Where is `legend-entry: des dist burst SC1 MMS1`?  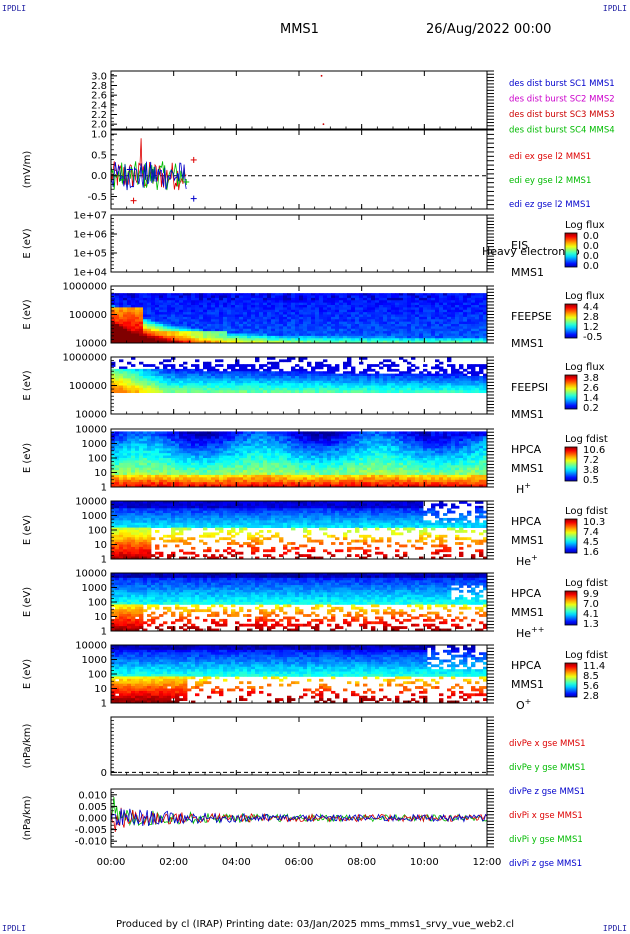
legend-entry: des dist burst SC1 MMS1 is located at coordinates (562, 84).